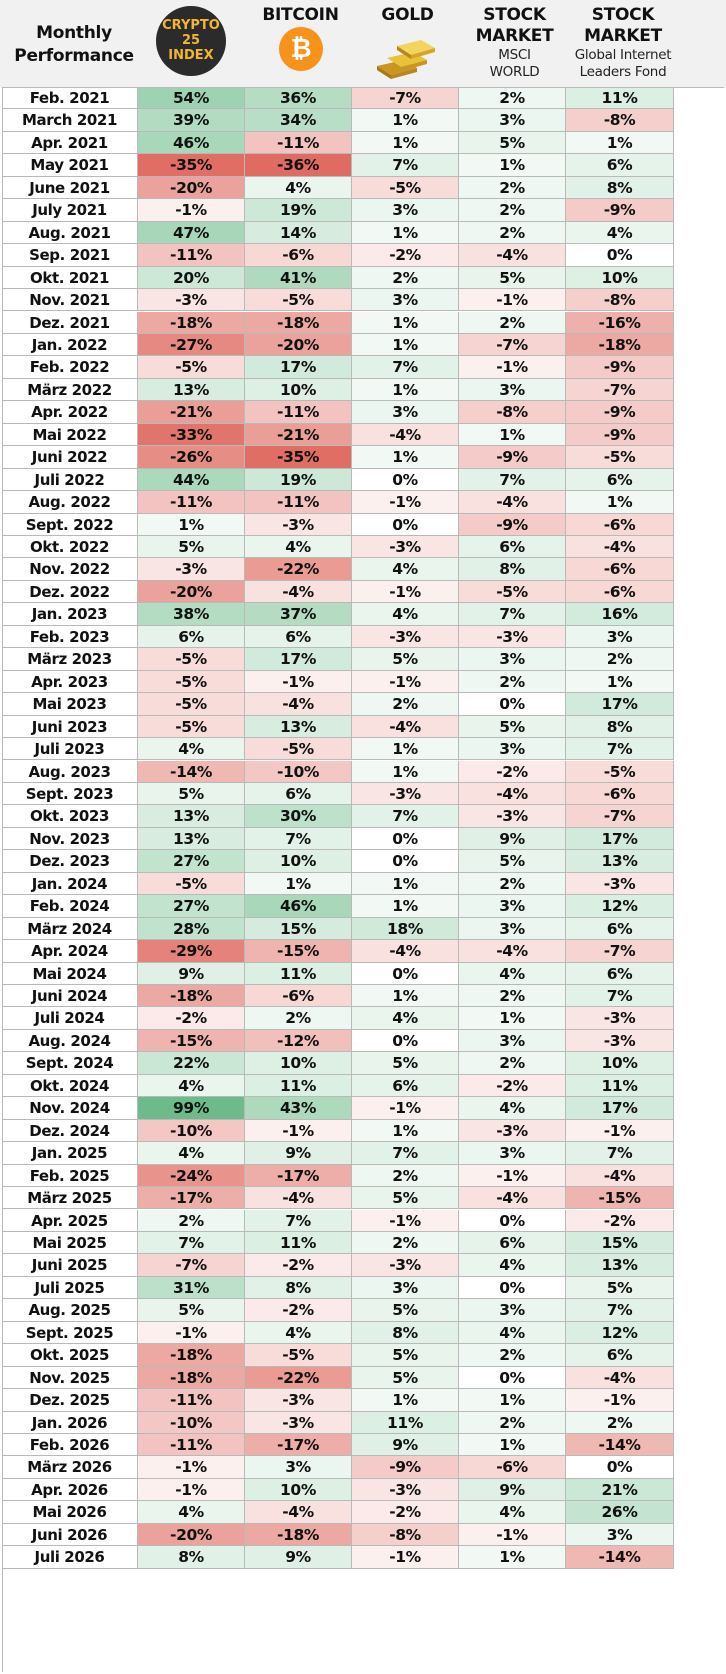 This screenshot has width=726, height=1674. Describe the element at coordinates (620, 1288) in the screenshot. I see `internet-value: 5%` at that location.